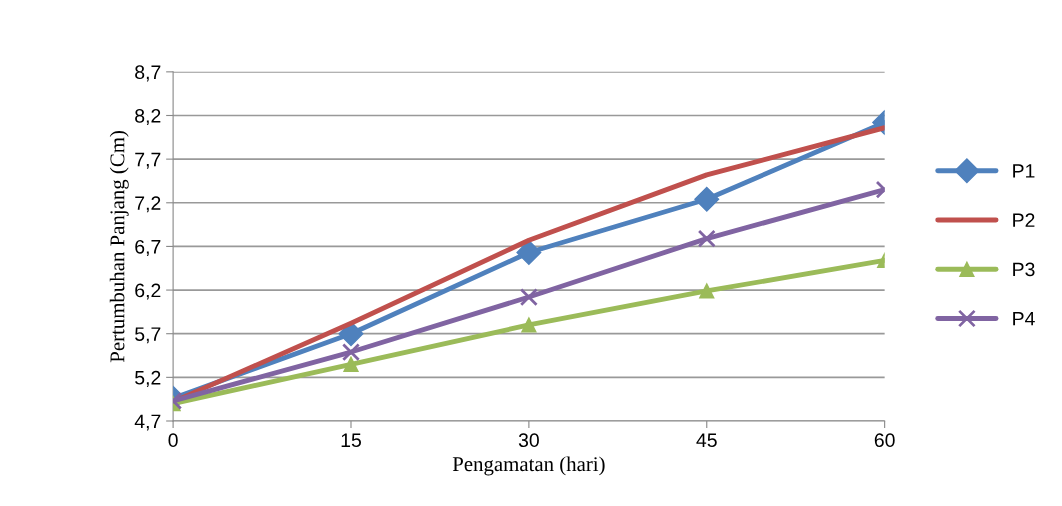 This screenshot has height=506, width=1062. Describe the element at coordinates (148, 204) in the screenshot. I see `y-tick-label: 7,2` at that location.